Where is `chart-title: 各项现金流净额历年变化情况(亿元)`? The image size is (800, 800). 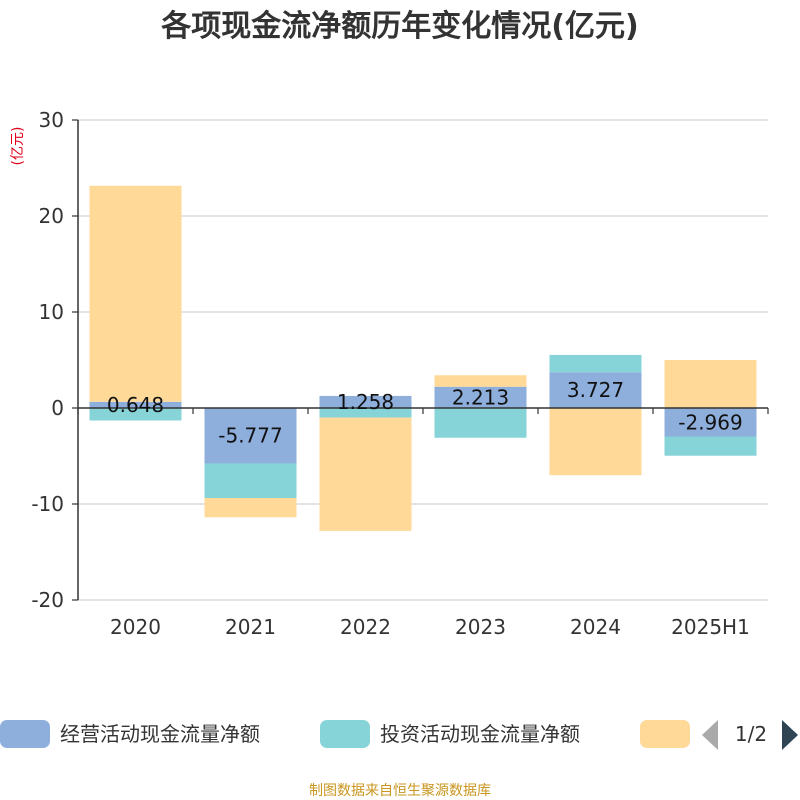 chart-title: 各项现金流净额历年变化情况(亿元) is located at coordinates (399, 26).